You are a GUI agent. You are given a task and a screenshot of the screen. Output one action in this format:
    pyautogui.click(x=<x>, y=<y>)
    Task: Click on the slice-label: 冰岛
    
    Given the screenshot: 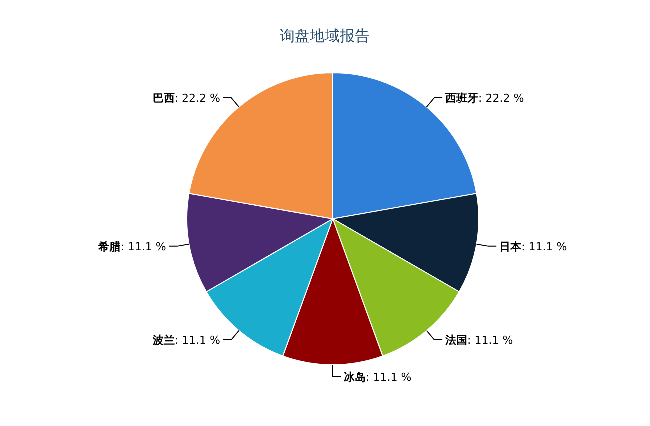 What is the action you would take?
    pyautogui.click(x=355, y=377)
    